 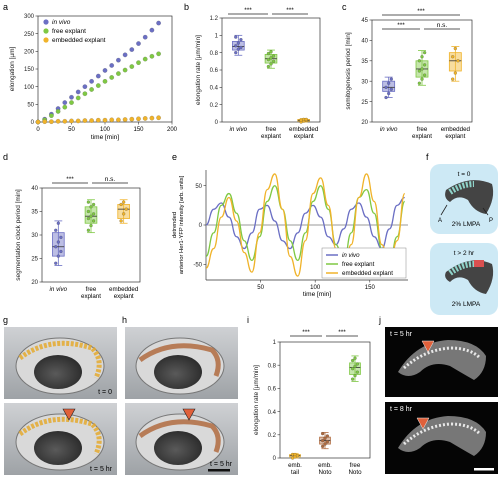 I want to click on sig-i-1: ***, so click(x=306, y=332).